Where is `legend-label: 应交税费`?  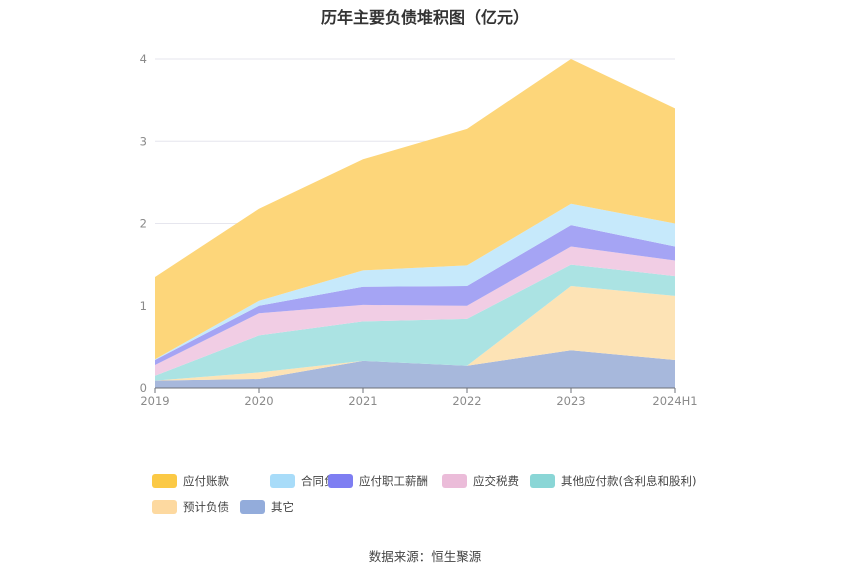
legend-label: 应交税费 is located at coordinates (496, 481).